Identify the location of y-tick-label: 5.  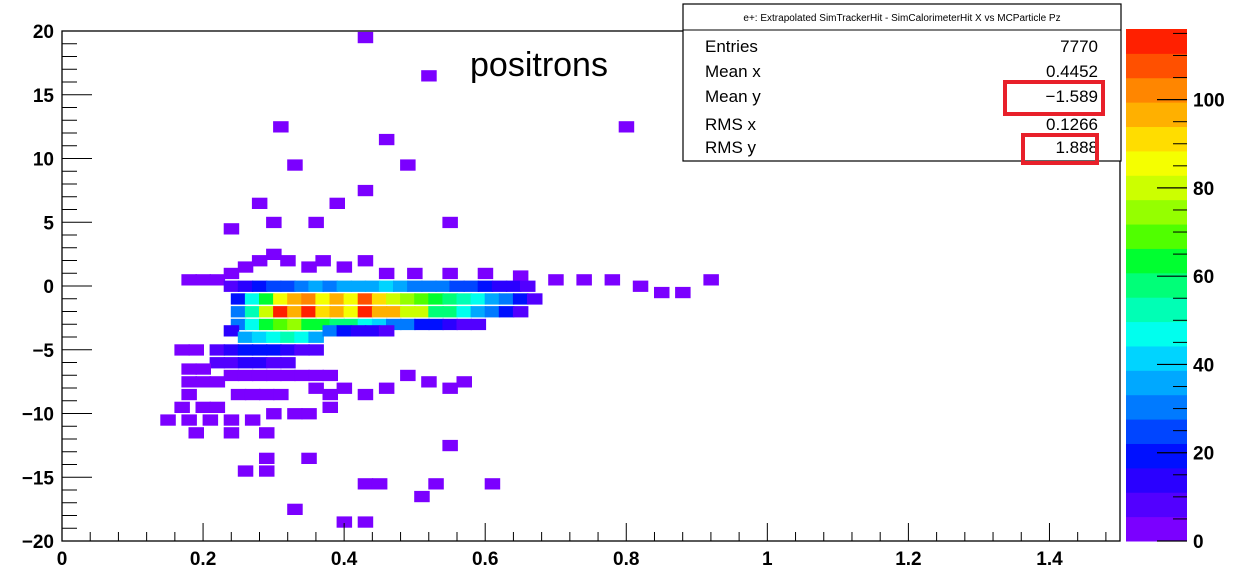
(48, 223).